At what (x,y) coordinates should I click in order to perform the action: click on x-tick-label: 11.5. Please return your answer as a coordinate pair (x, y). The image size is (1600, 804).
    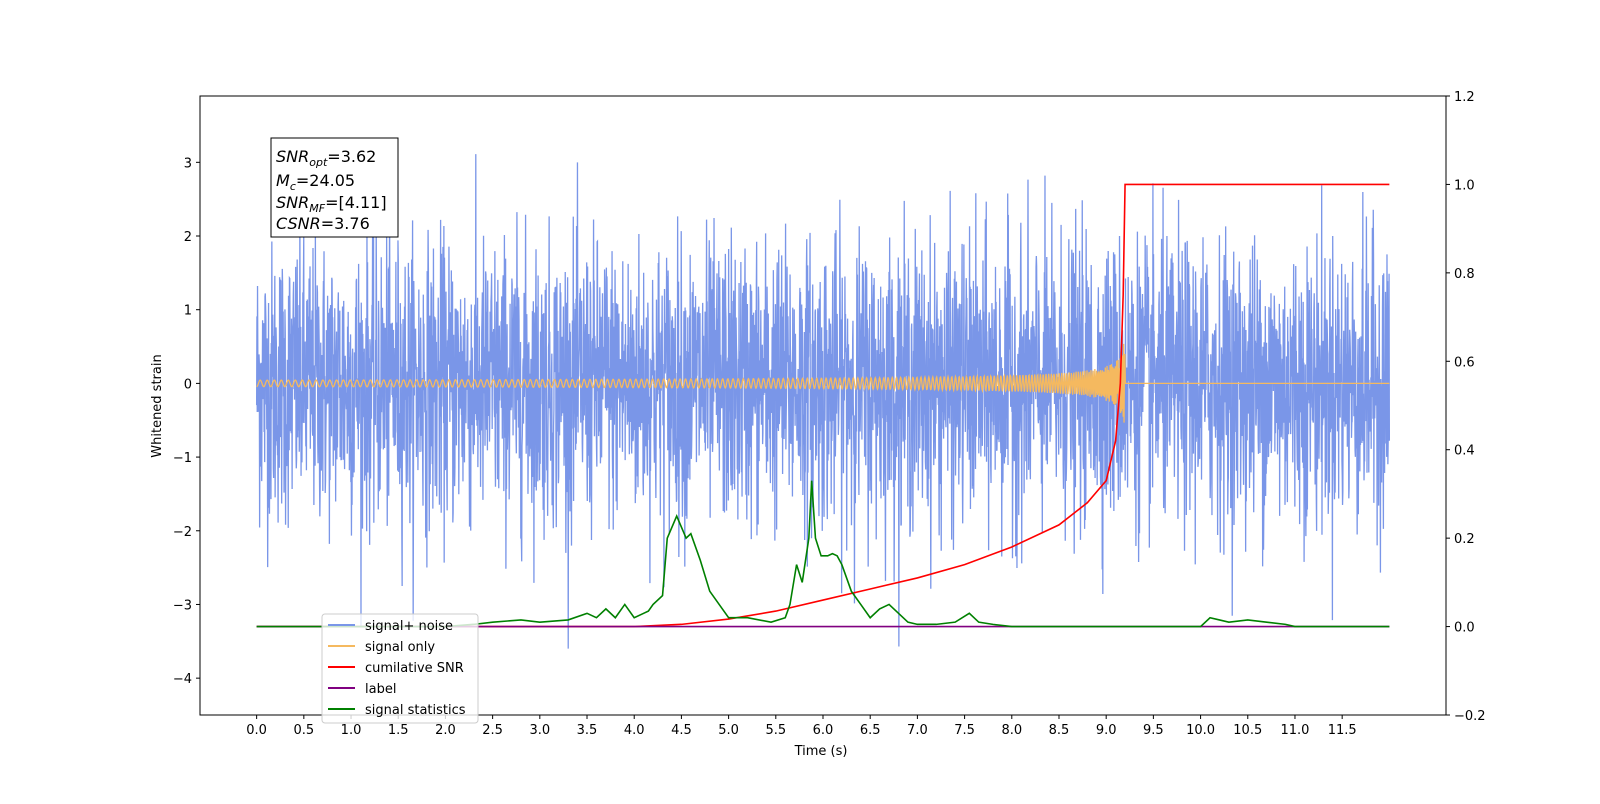
    Looking at the image, I should click on (1342, 730).